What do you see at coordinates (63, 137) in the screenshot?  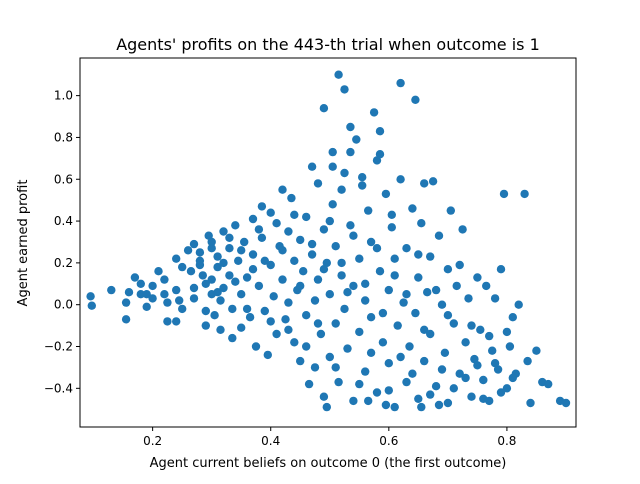 I see `y-tick-label: 0.8` at bounding box center [63, 137].